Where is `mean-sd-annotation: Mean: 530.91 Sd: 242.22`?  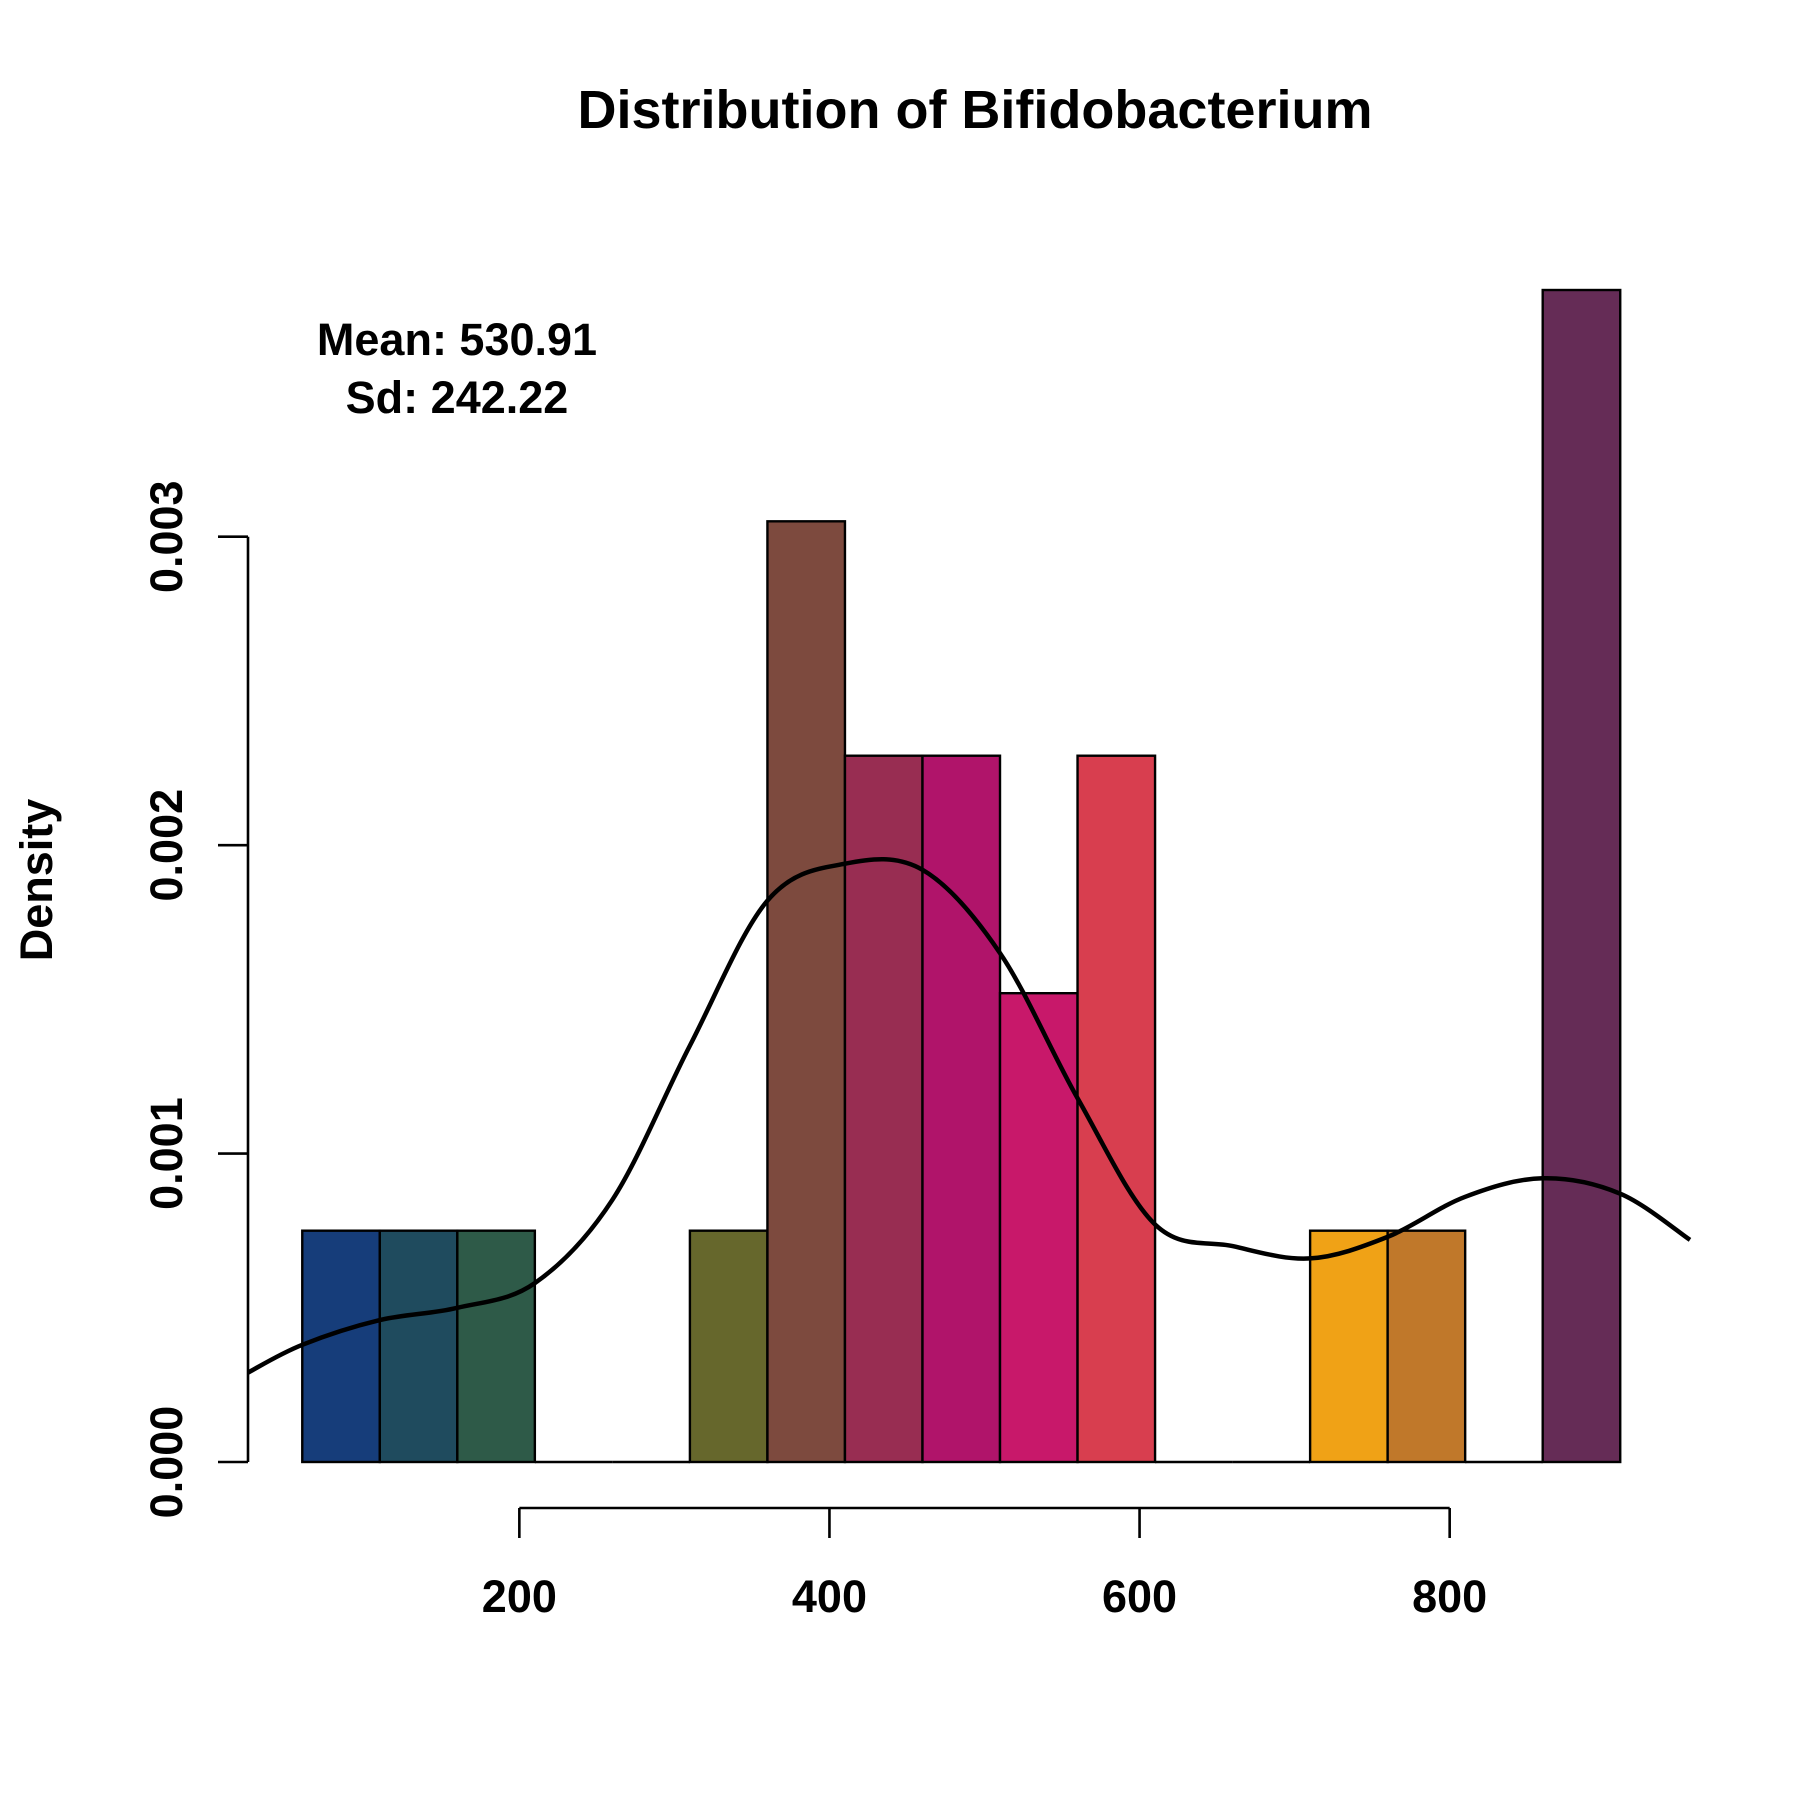 mean-sd-annotation: Mean: 530.91 Sd: 242.22 is located at coordinates (457, 368).